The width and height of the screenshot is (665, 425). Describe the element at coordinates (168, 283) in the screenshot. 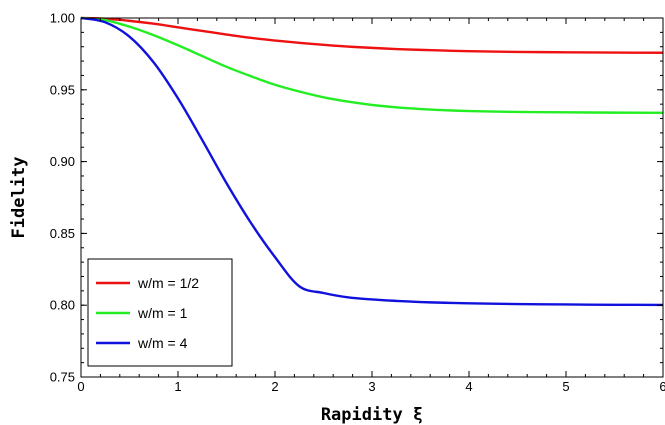

I see `legend-label: w/m = 1/2` at that location.